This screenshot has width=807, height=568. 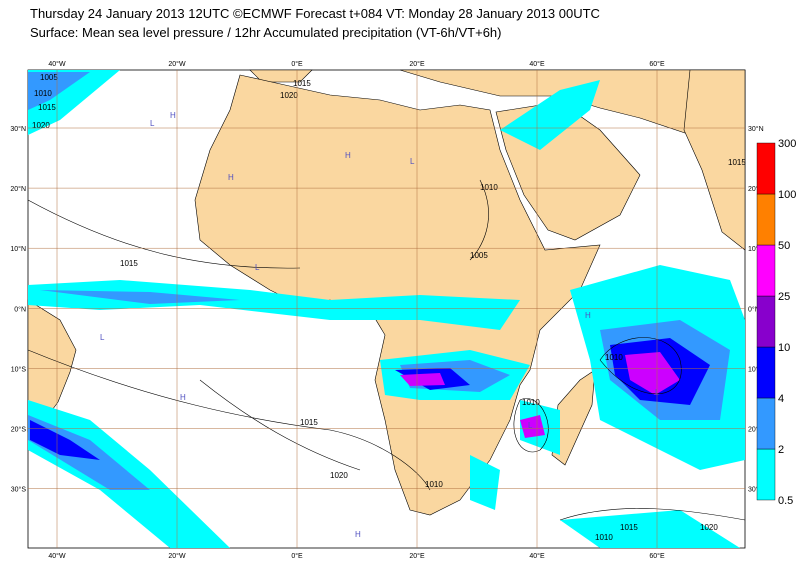 I want to click on precip-area, so click(x=540, y=395).